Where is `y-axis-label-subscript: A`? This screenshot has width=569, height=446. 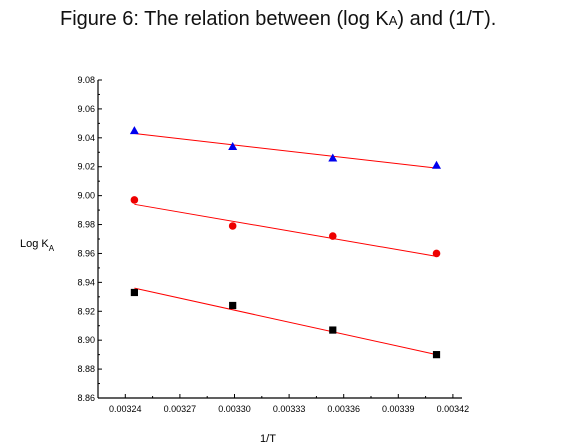
y-axis-label-subscript: A is located at coordinates (52, 248).